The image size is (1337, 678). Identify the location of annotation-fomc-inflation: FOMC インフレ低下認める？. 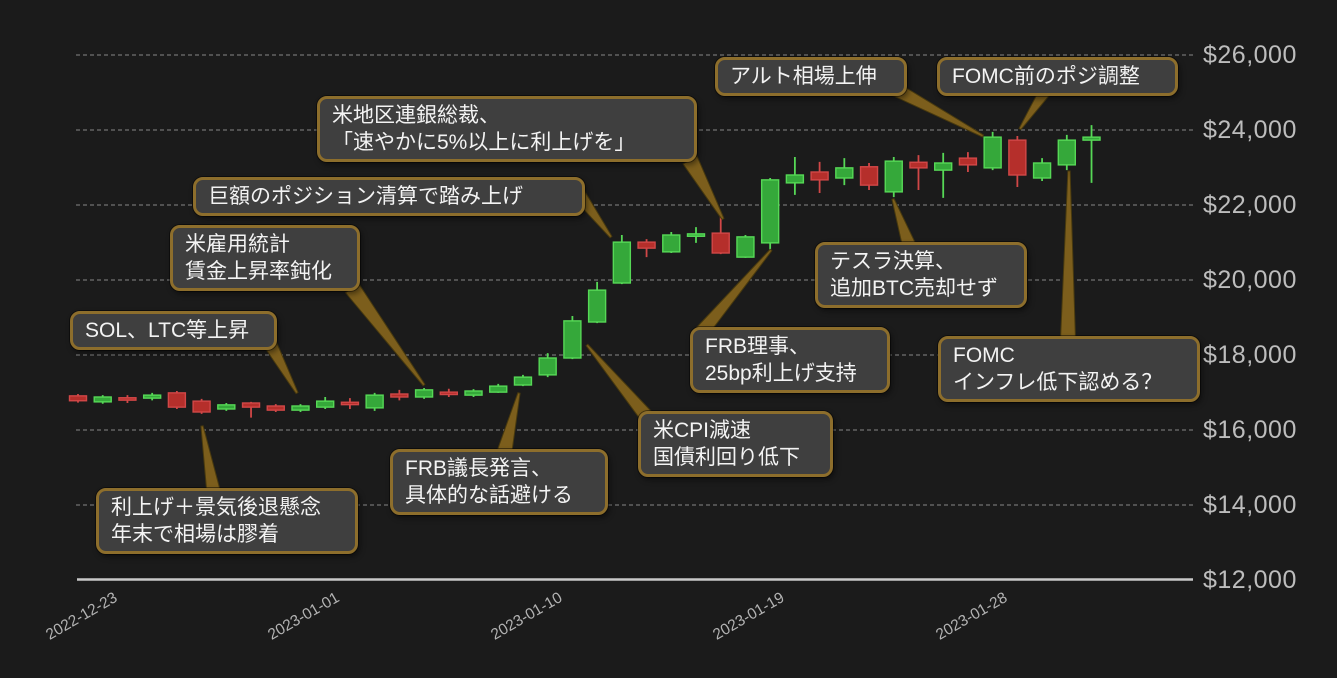
(1069, 369).